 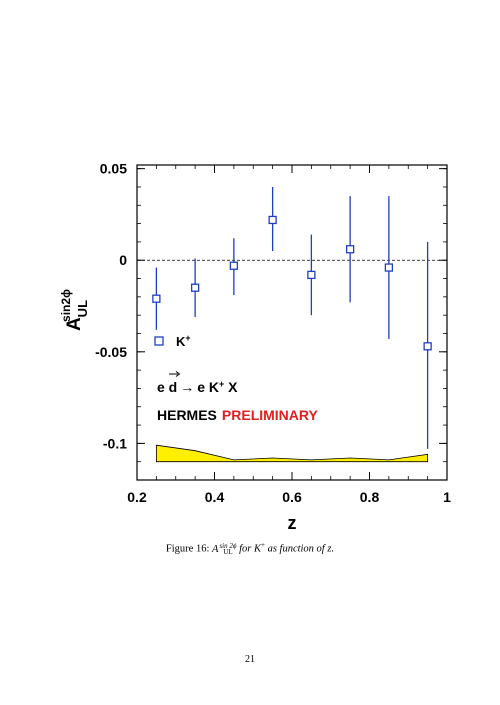 I want to click on y-axis-title: AULsin2ϕ, so click(x=74, y=310).